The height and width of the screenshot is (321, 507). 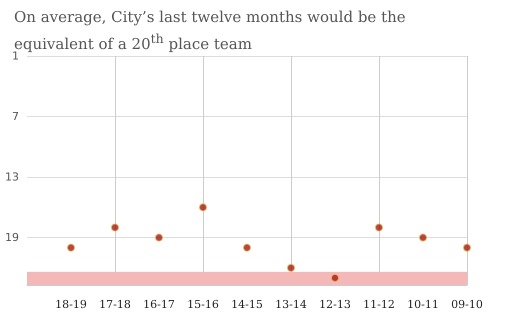 I want to click on x-tick-label: 10-11, so click(x=423, y=304).